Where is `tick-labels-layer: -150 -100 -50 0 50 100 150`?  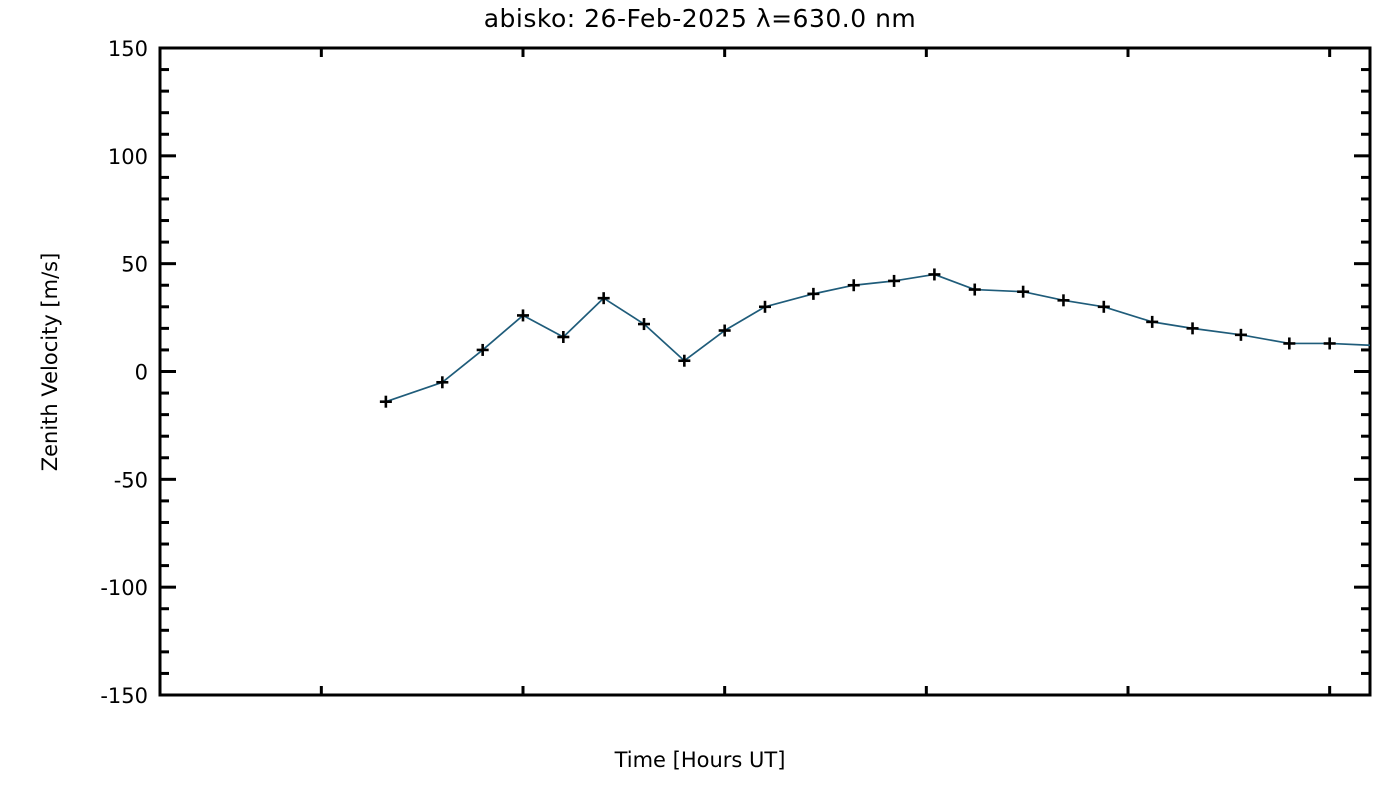 tick-labels-layer: -150 -100 -50 0 50 100 150 is located at coordinates (124, 372).